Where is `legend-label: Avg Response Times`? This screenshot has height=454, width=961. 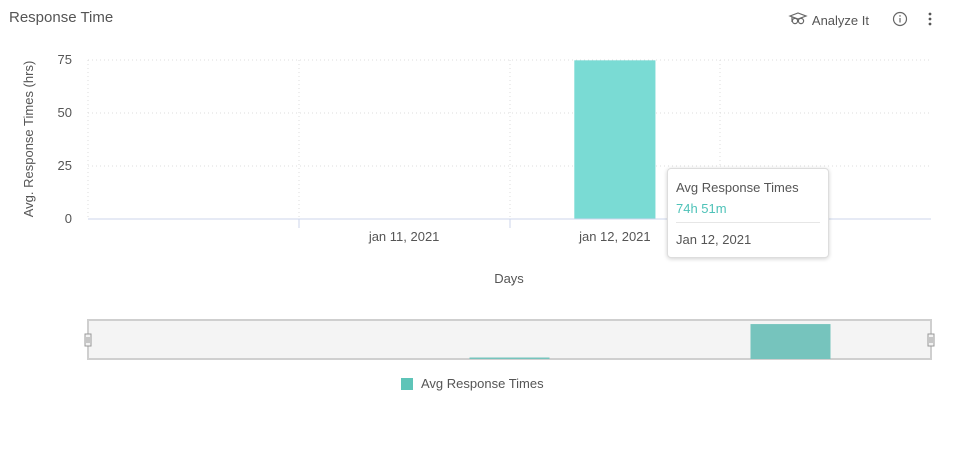 legend-label: Avg Response Times is located at coordinates (482, 383).